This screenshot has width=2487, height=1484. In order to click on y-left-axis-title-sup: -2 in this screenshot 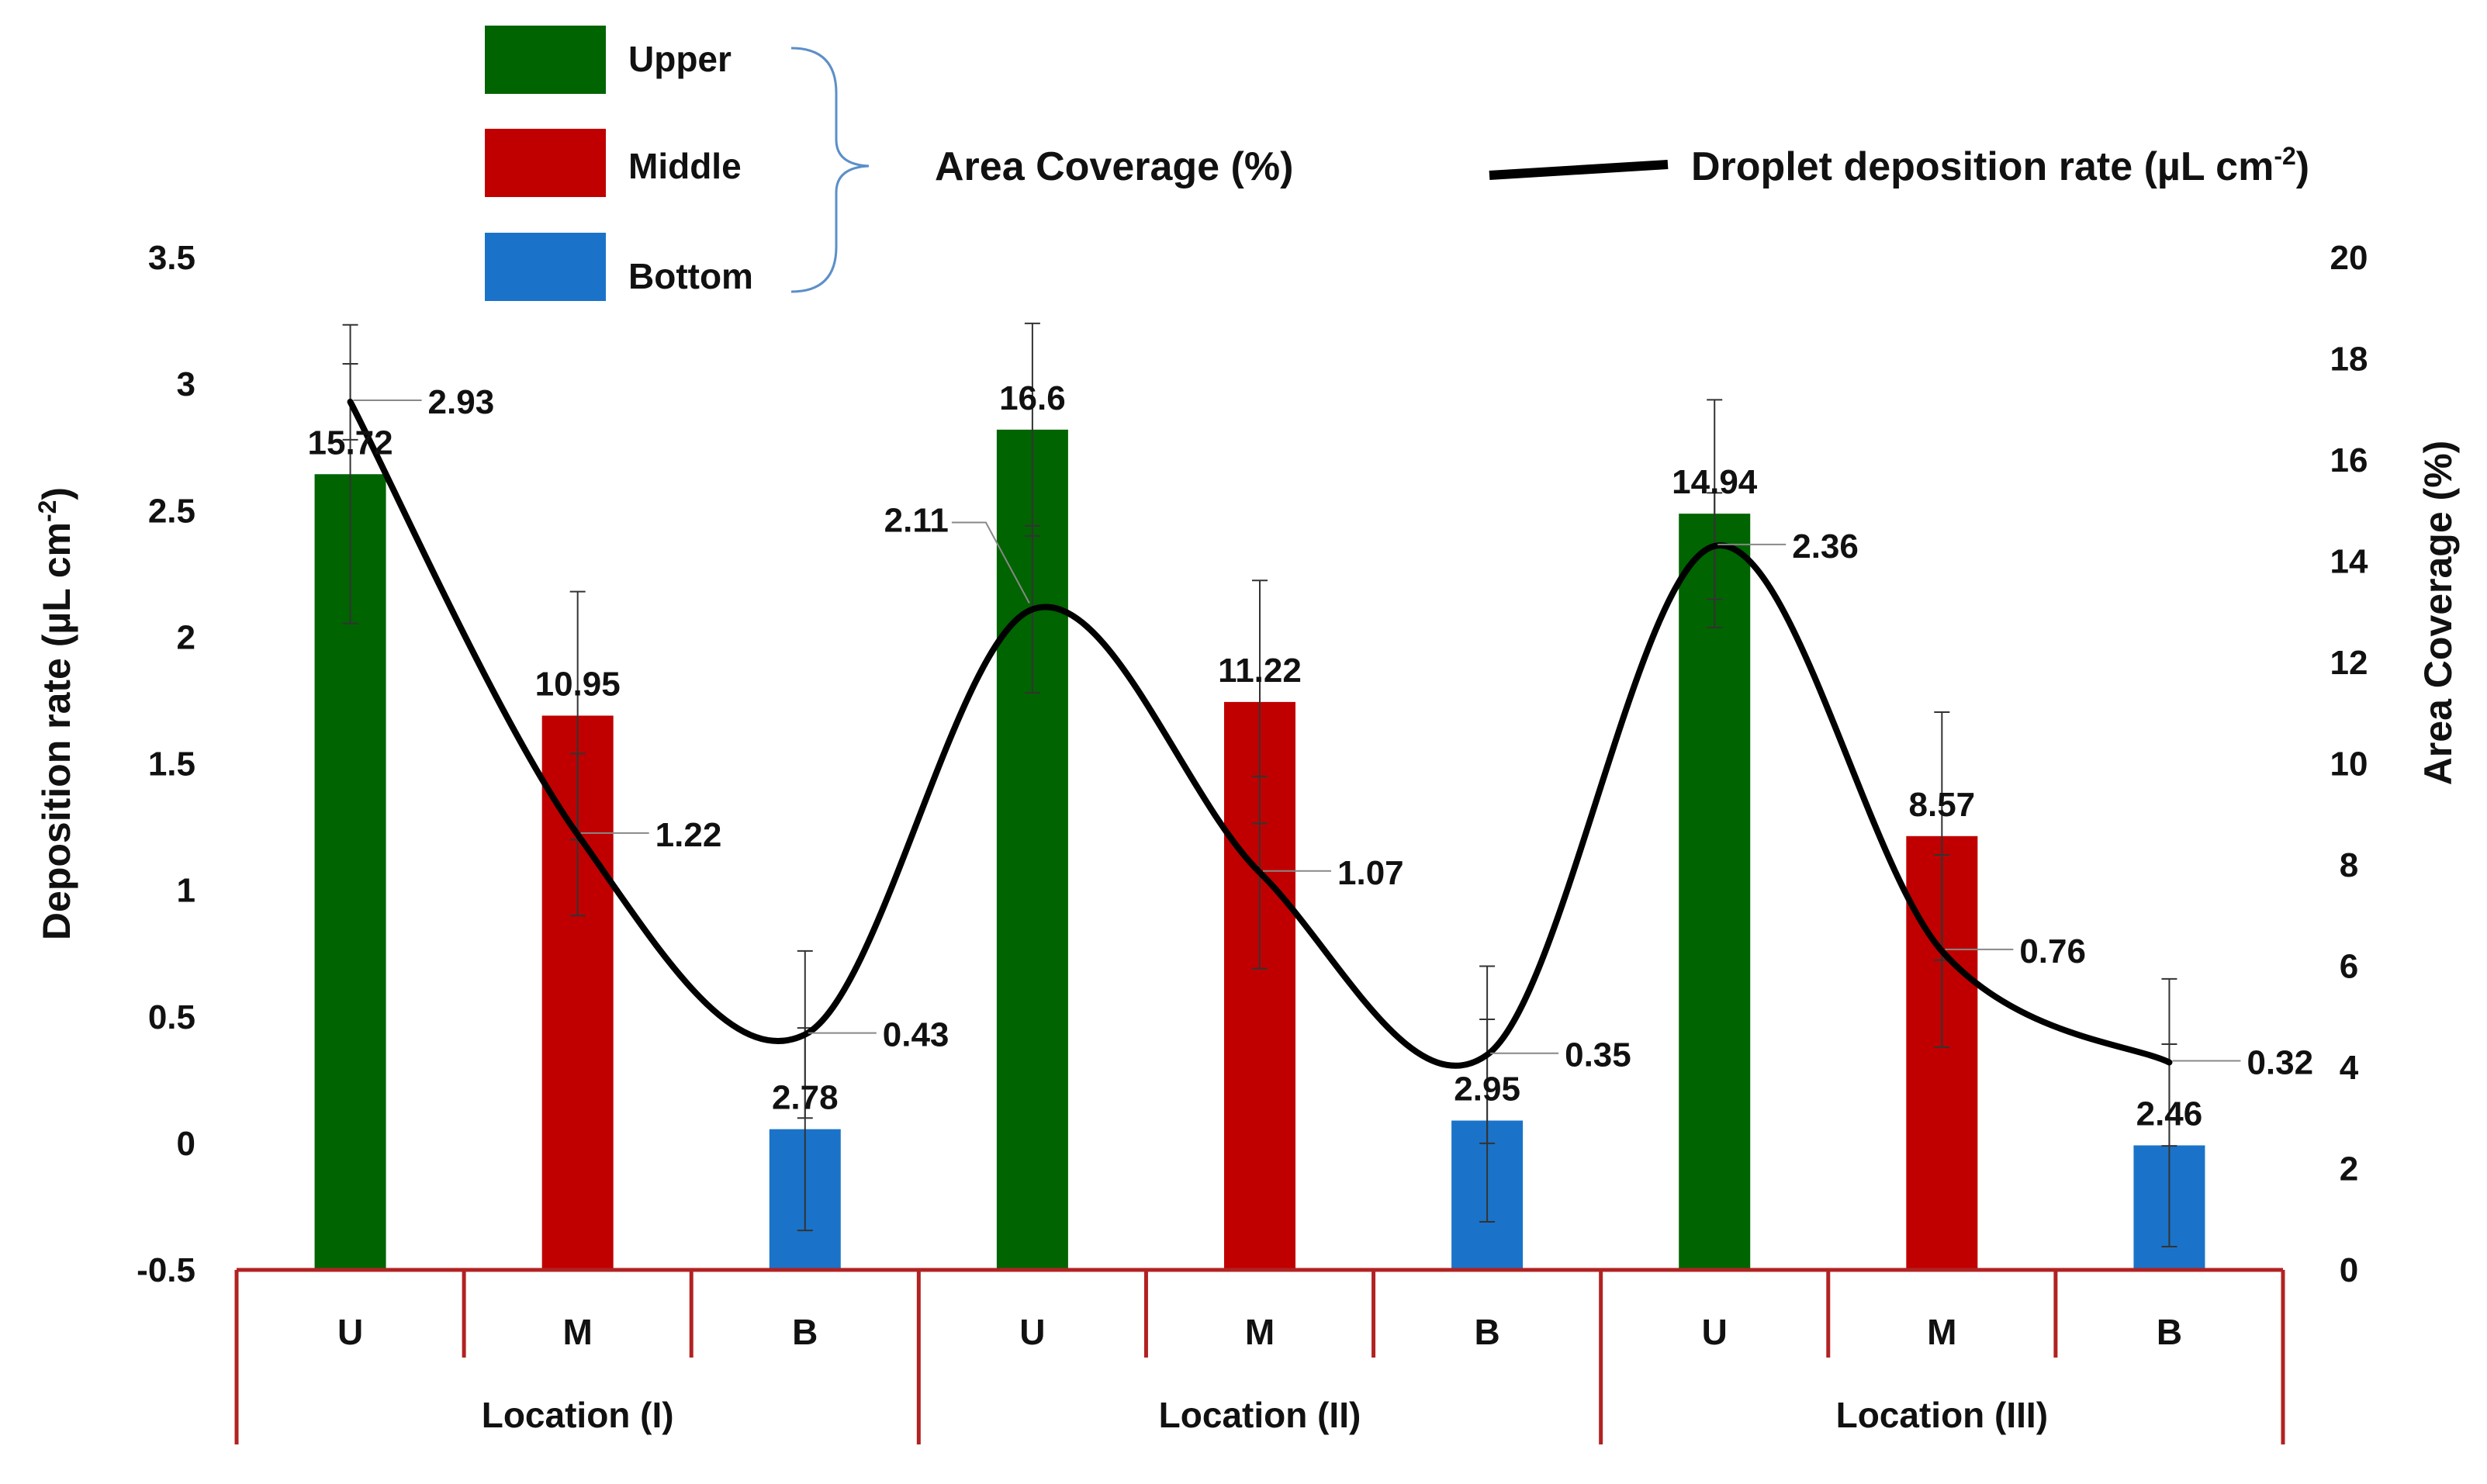, I will do `click(47, 511)`.